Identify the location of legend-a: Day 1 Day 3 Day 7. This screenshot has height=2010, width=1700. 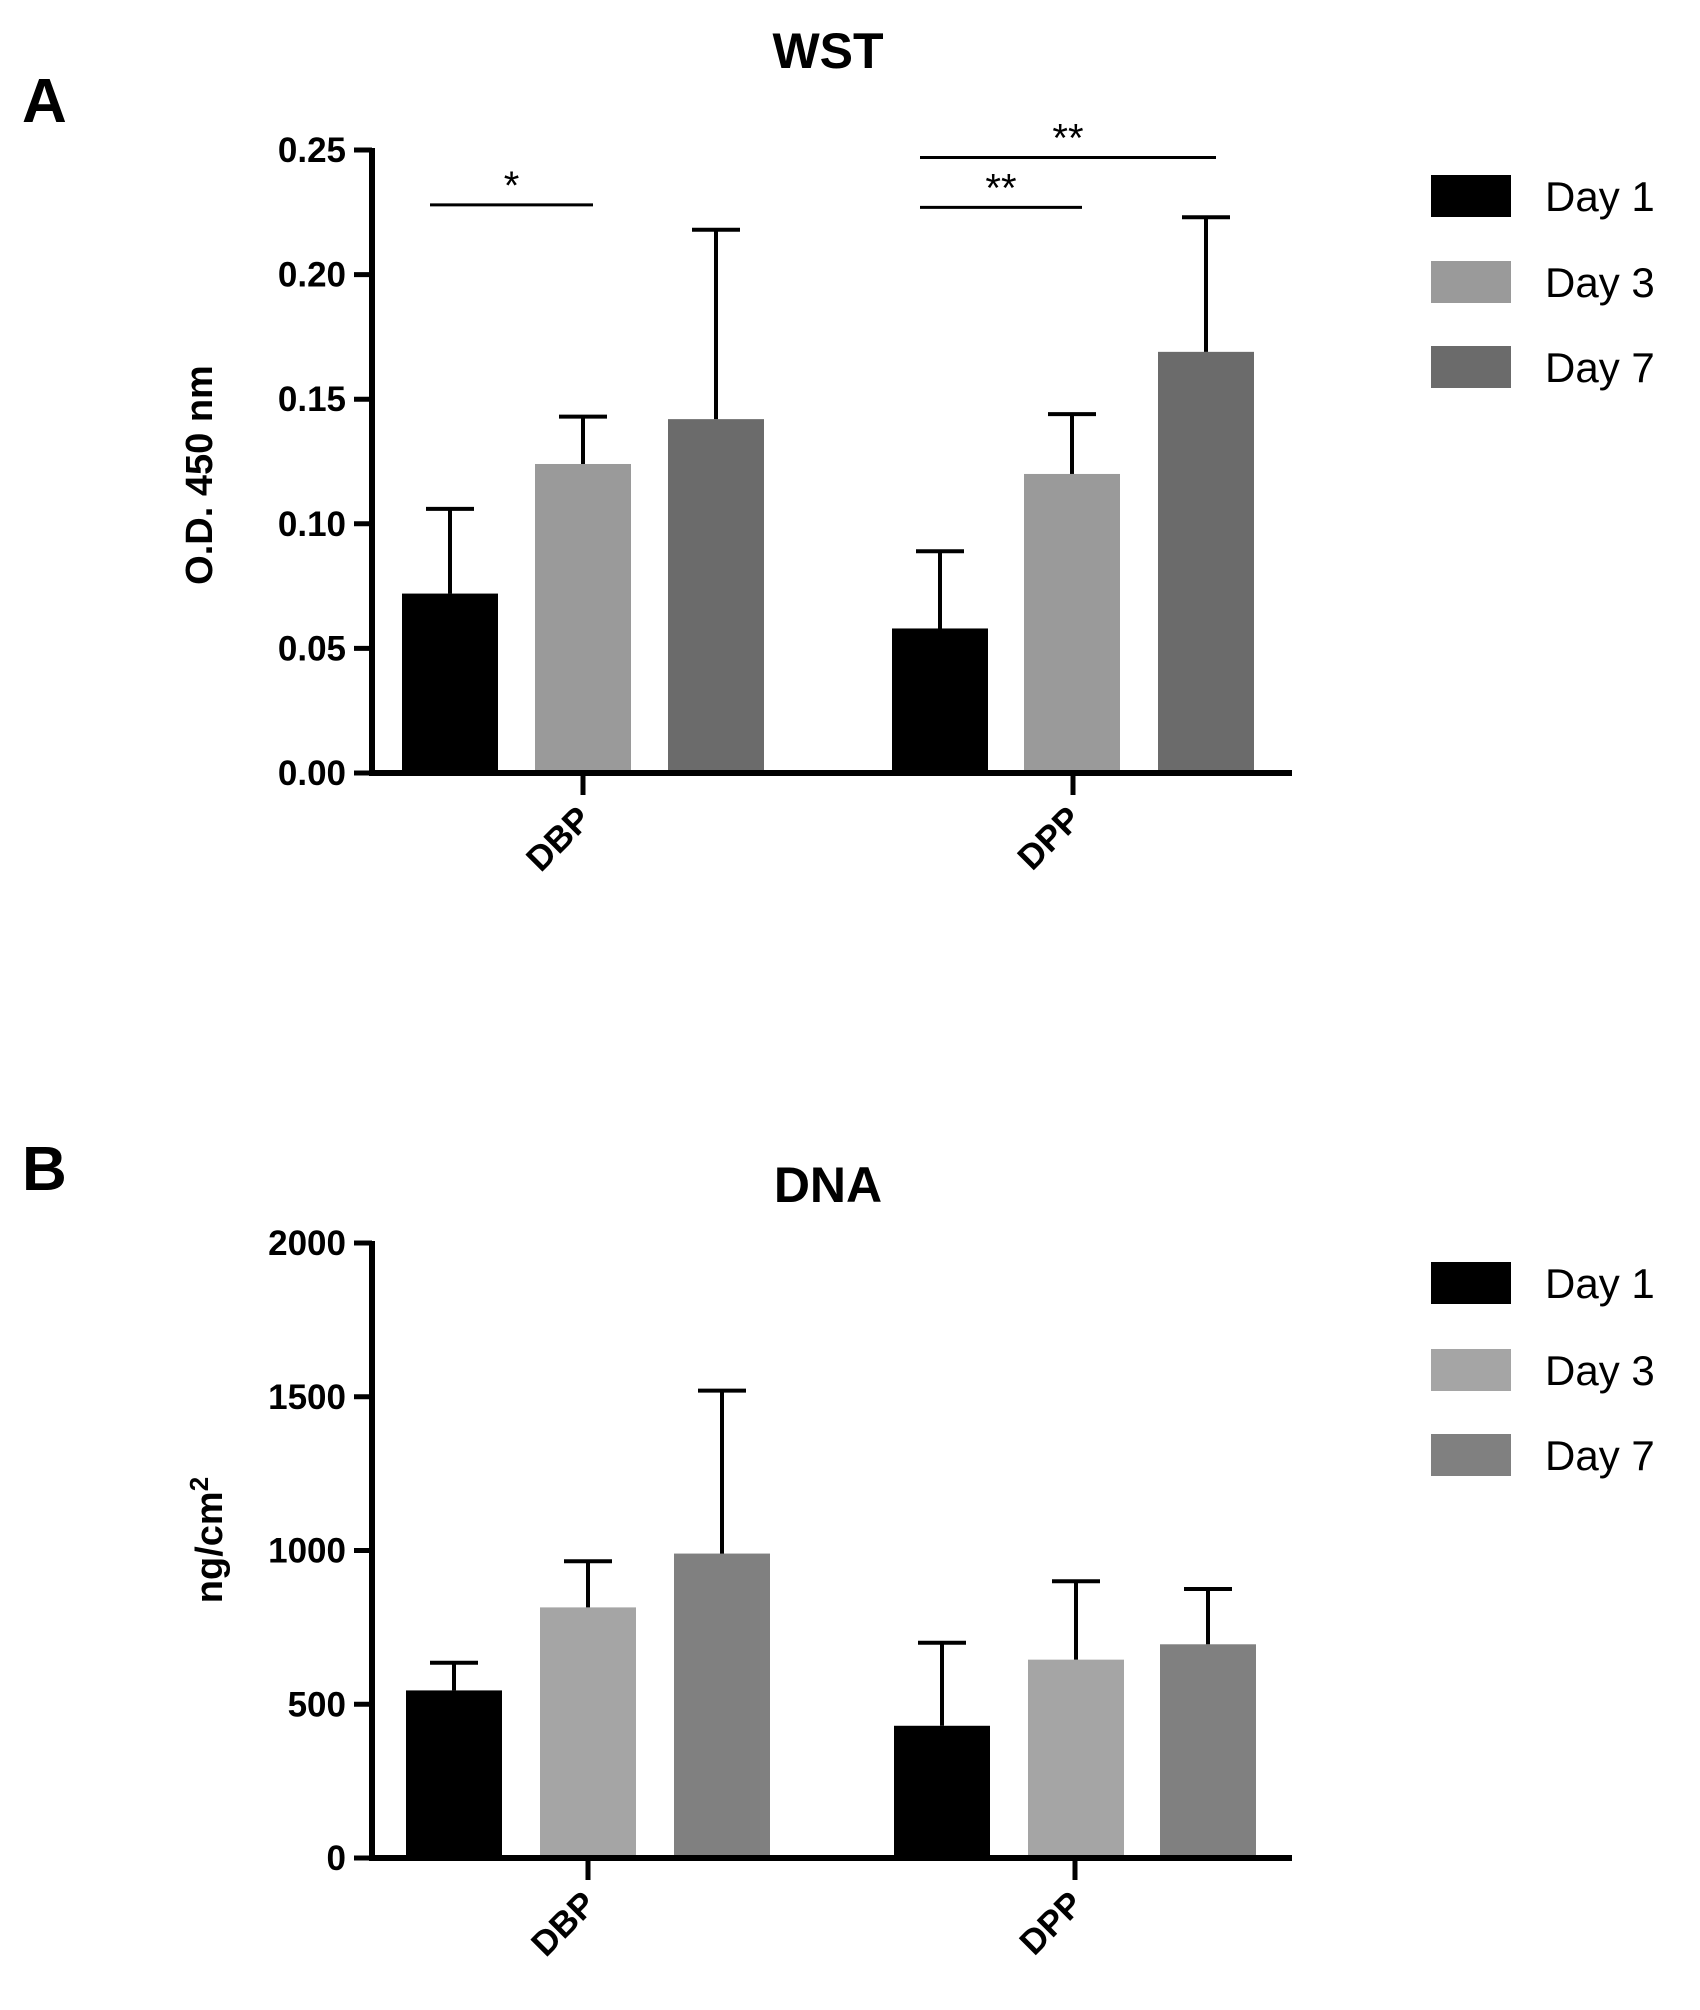
(1543, 282).